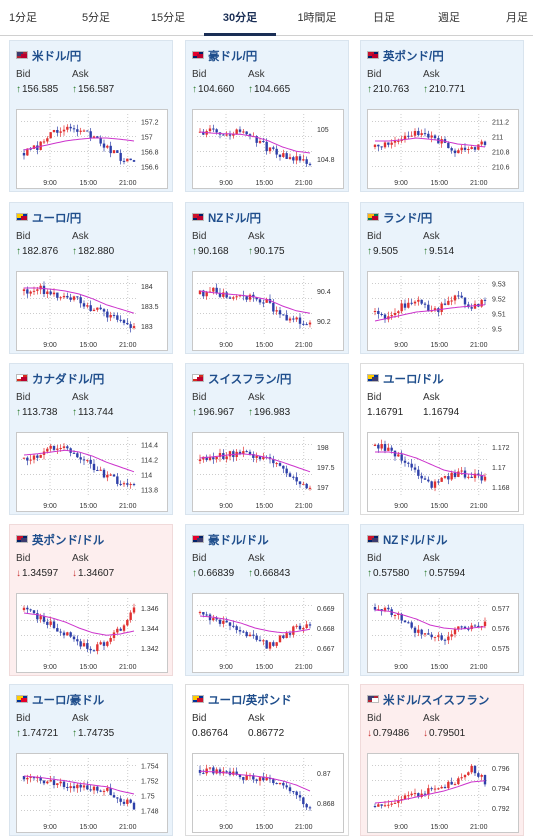  I want to click on mini-chart: 1.754 1.752 1.75 1.748 9:00 15:00 21:00, so click(92, 793).